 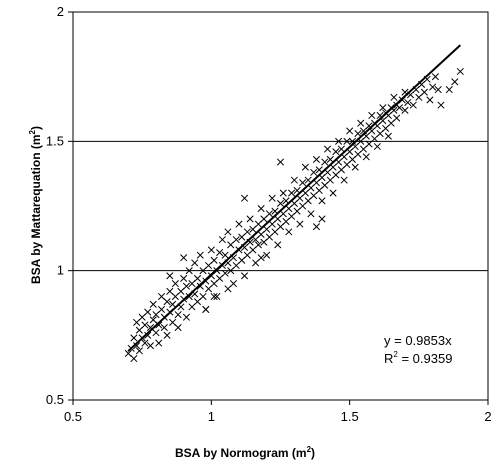 I want to click on y-tick-label: 1, so click(x=60, y=270).